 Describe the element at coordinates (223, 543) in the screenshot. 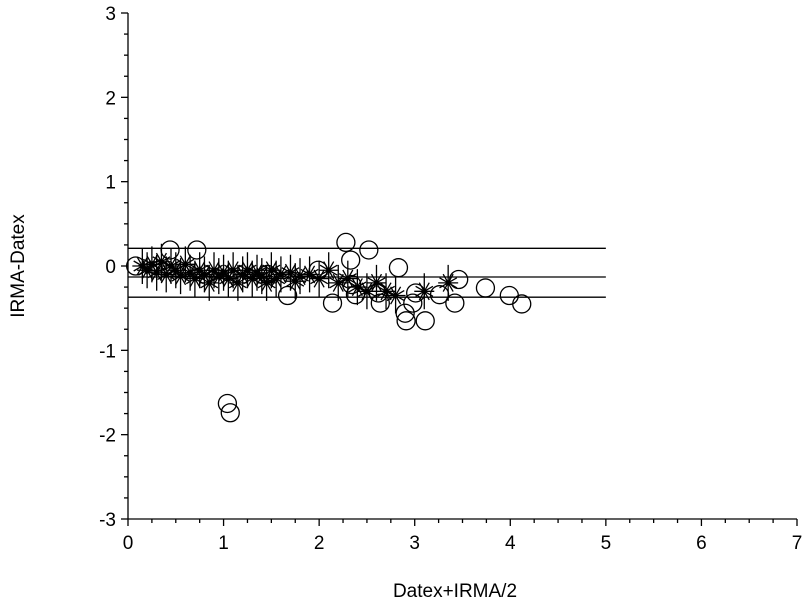

I see `x-tick-label: 1` at that location.